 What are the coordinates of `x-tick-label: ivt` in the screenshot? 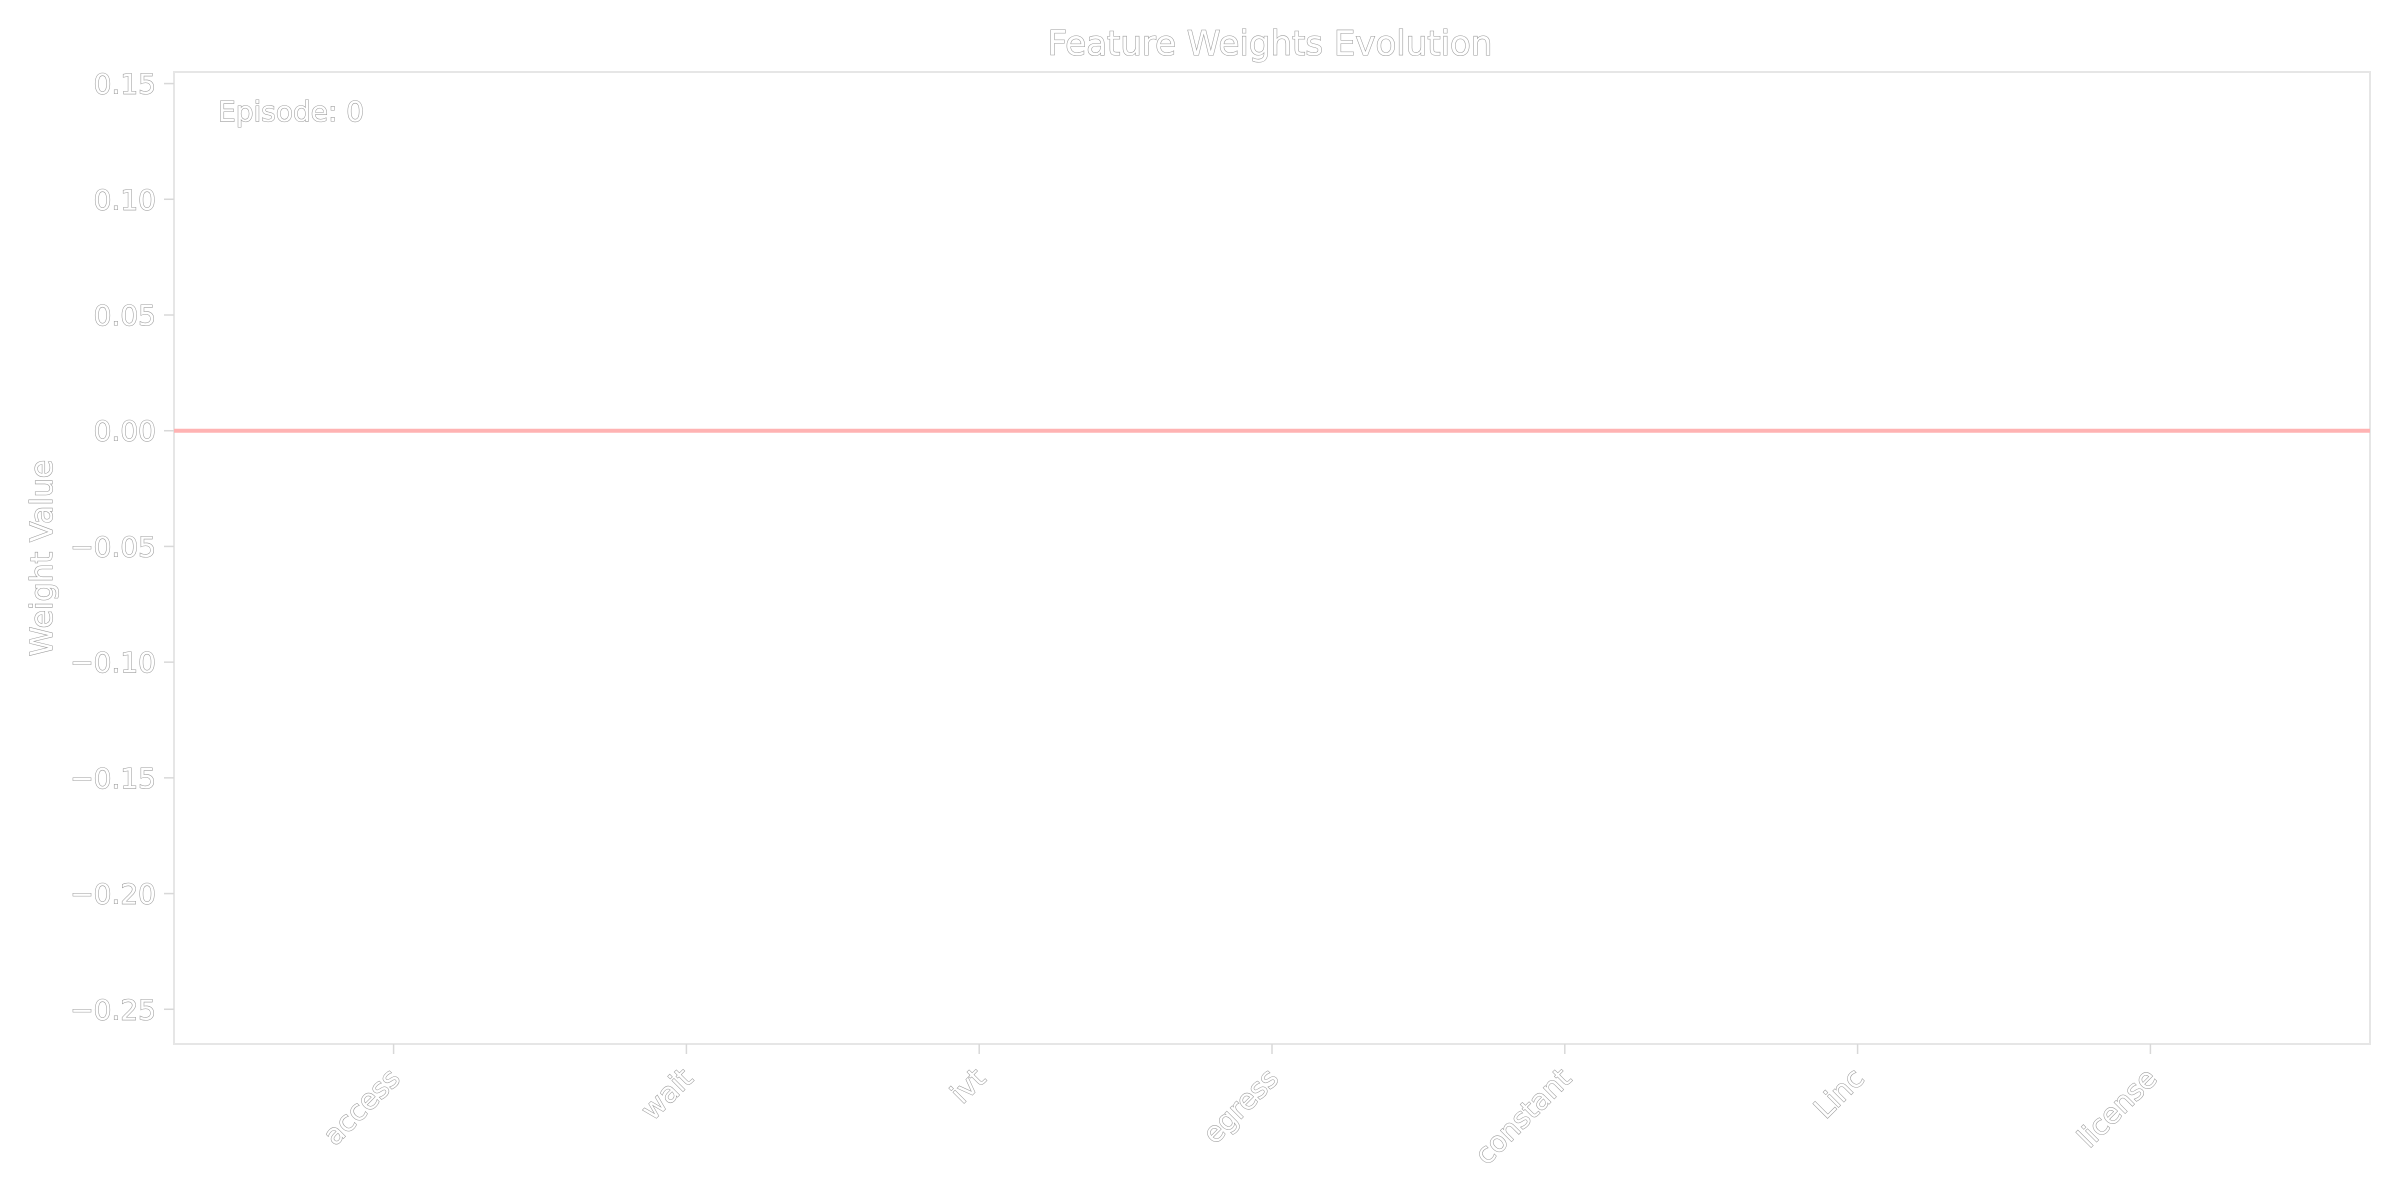 It's located at (968, 1086).